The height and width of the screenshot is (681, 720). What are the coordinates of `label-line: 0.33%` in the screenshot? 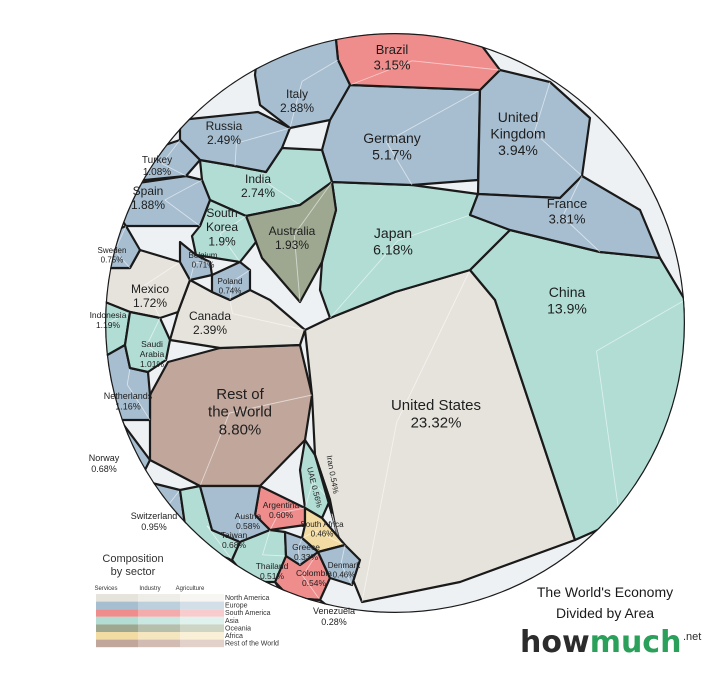 It's located at (306, 557).